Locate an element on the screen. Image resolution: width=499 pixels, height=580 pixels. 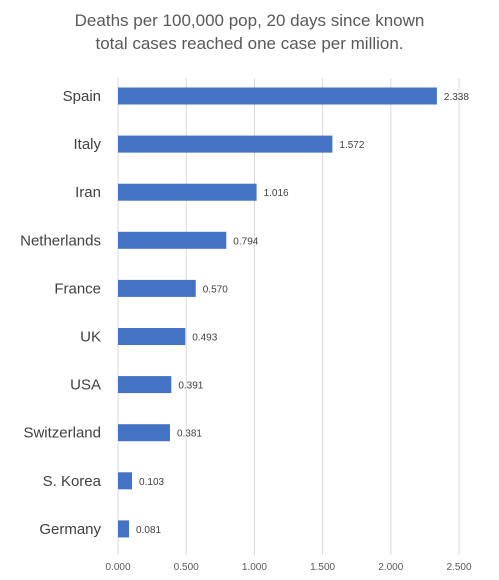
data-label: 0.570 is located at coordinates (215, 289).